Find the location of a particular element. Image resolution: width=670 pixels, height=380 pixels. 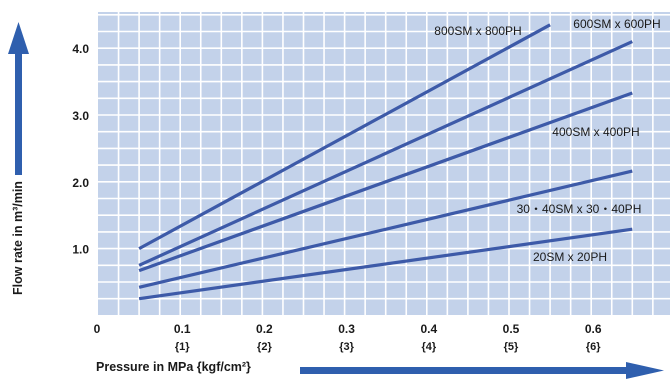

y-tick-label: 3.0 is located at coordinates (80, 116).